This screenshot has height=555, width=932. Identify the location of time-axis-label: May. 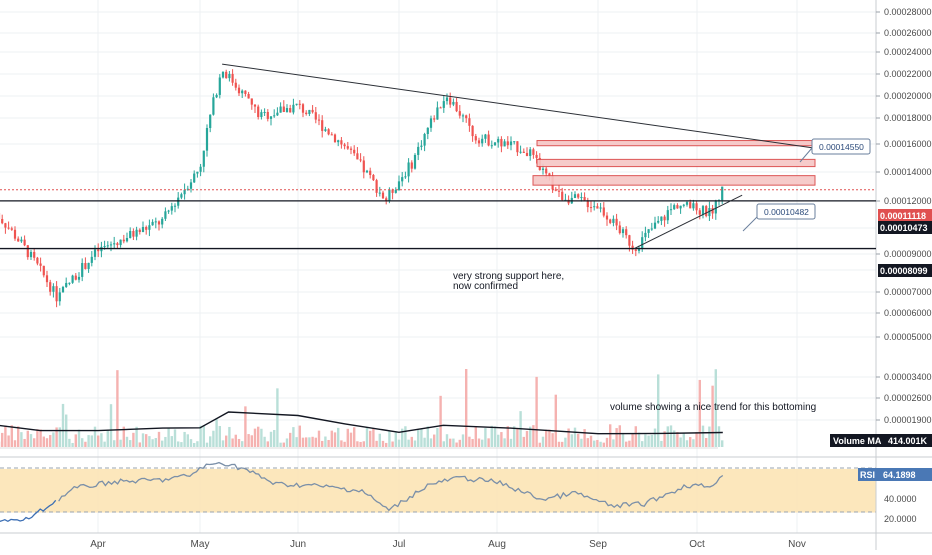
(200, 544).